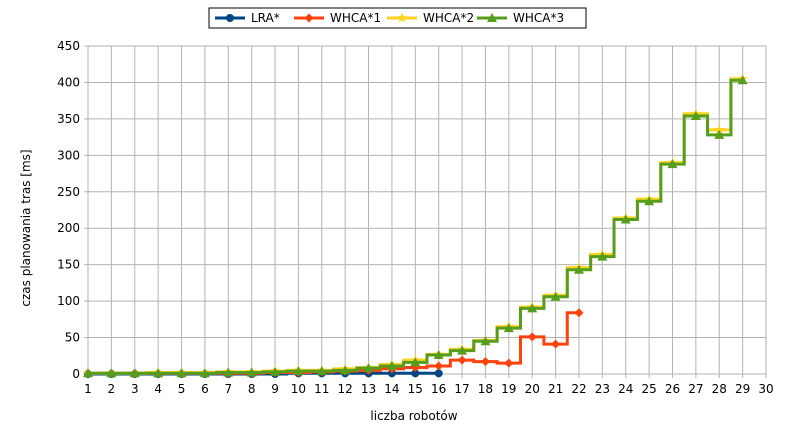 Image resolution: width=789 pixels, height=444 pixels. What do you see at coordinates (648, 389) in the screenshot?
I see `x-tick-label: 25` at bounding box center [648, 389].